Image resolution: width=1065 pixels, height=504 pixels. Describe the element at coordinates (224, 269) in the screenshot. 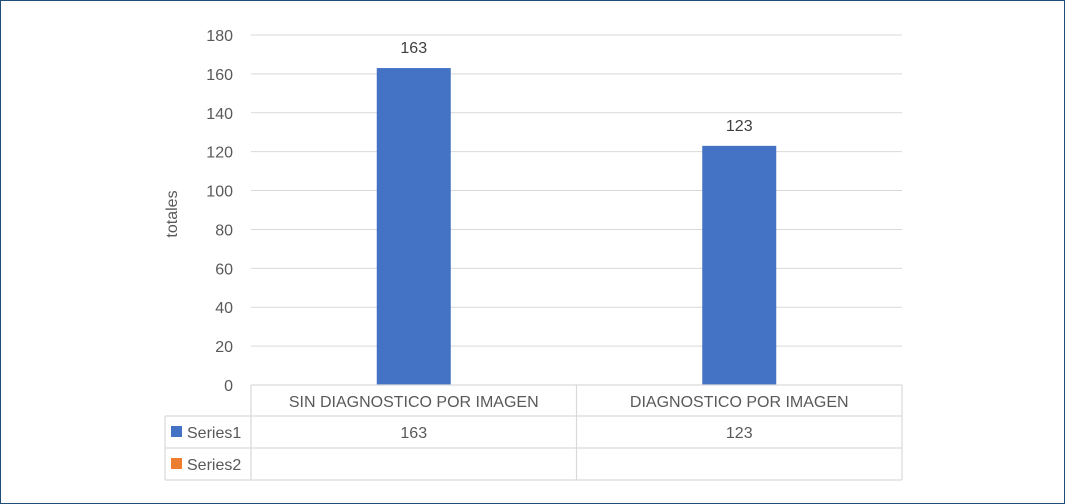

I see `y-tick-label: 60` at that location.